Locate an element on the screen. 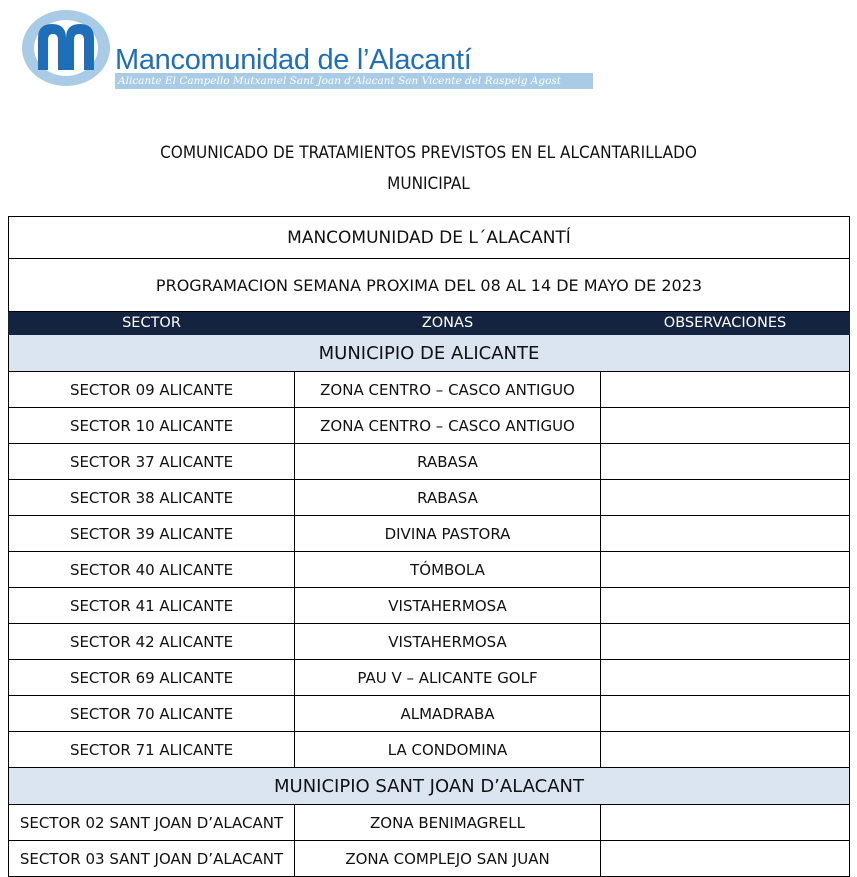 The image size is (857, 877). zona-cell: ZONA BENIMAGRELL is located at coordinates (447, 822).